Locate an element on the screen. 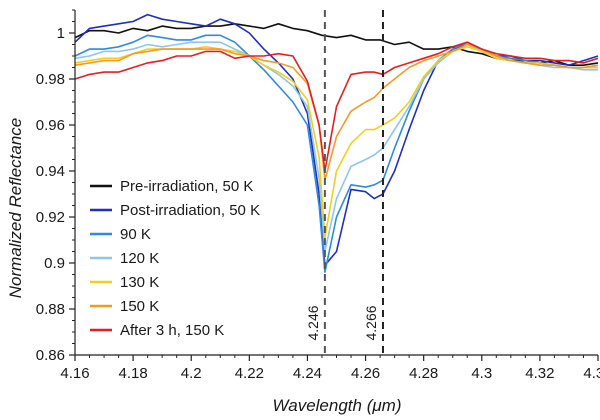  x-tick-label-1: 4.18 is located at coordinates (133, 373).